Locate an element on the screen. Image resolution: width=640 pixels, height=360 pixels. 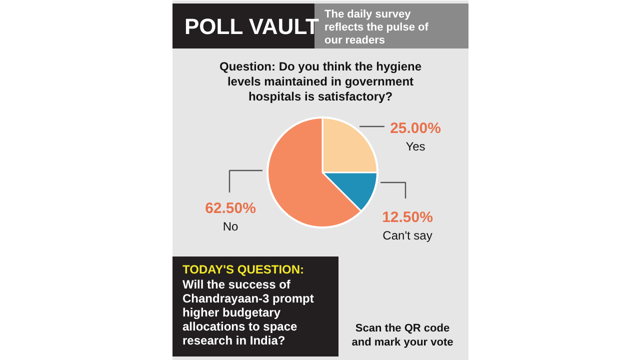
data-label: 25.00% is located at coordinates (415, 128).